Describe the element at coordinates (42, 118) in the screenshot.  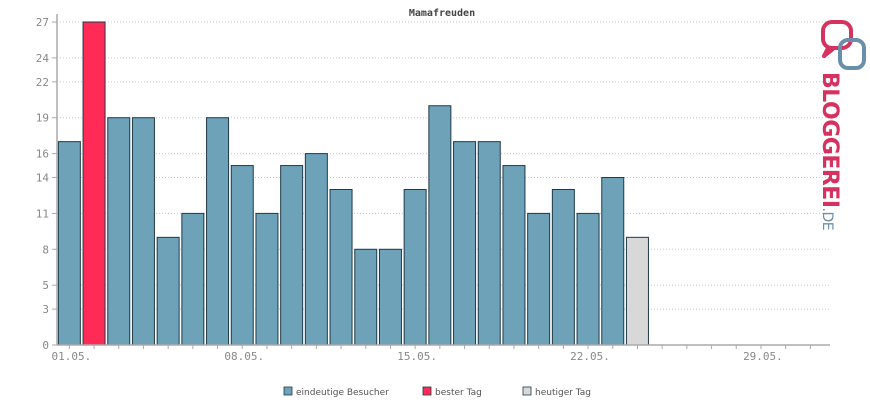
I see `y-tick-label: 19` at that location.